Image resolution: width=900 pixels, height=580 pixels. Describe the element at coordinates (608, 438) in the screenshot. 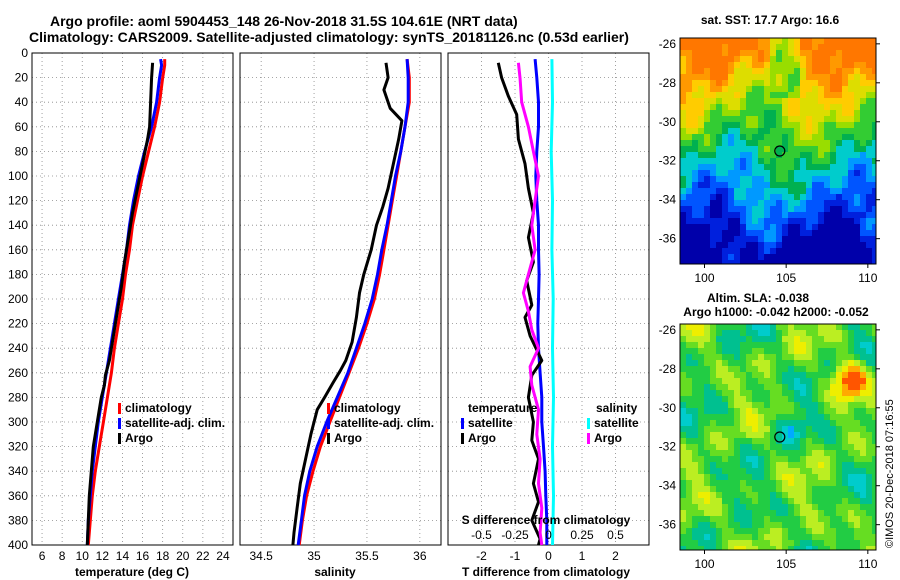

I see `diff-legend-label: Argo` at that location.